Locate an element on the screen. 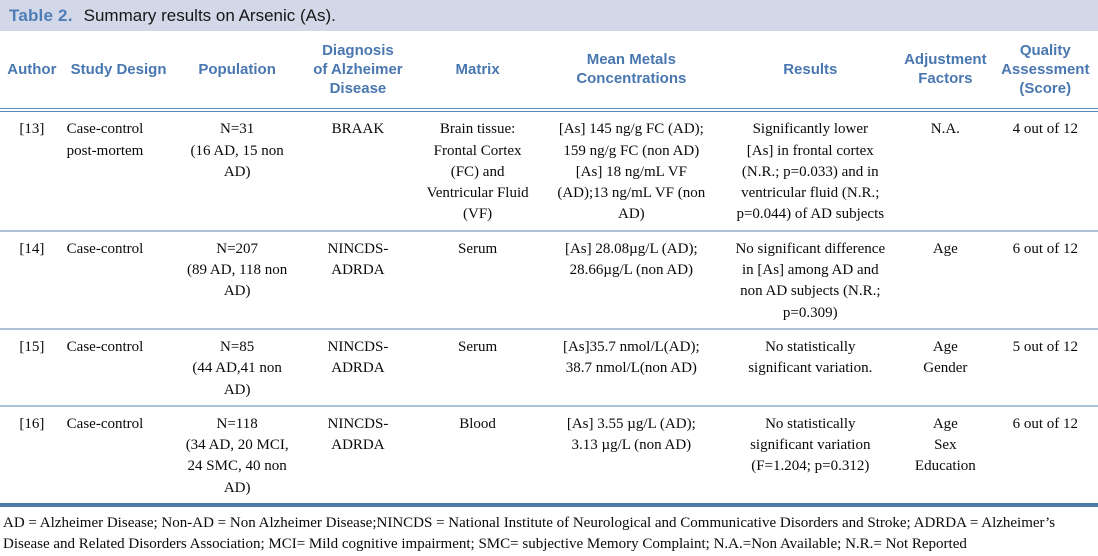 The width and height of the screenshot is (1098, 556). cell-diagnosis: BRAAK is located at coordinates (358, 129).